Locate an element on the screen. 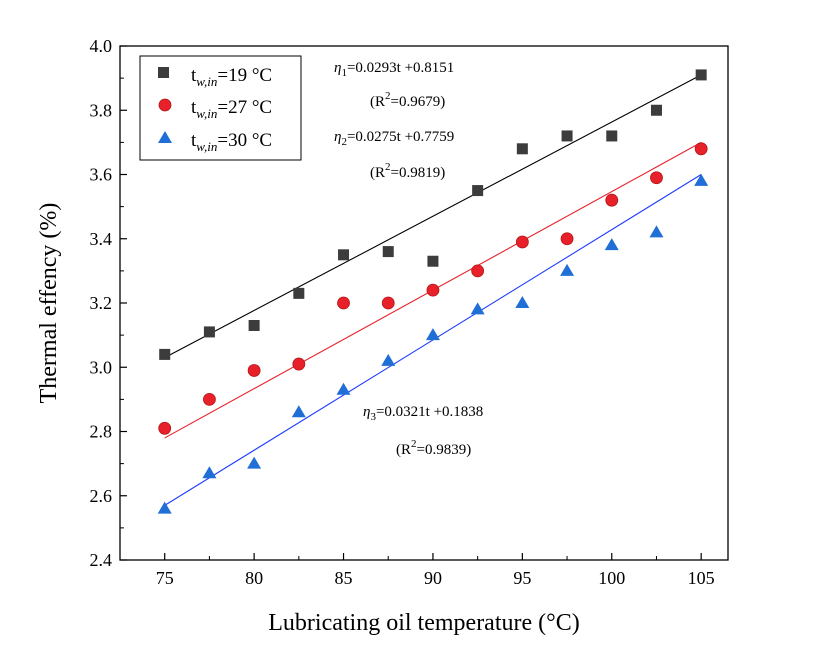 Image resolution: width=840 pixels, height=651 pixels. legend-marker-square is located at coordinates (163, 72).